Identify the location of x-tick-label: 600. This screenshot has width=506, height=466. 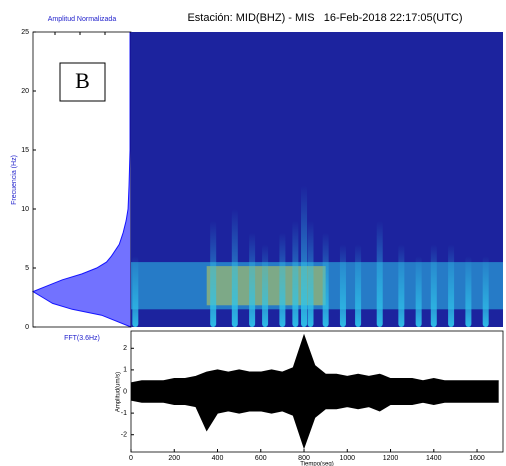
(261, 458).